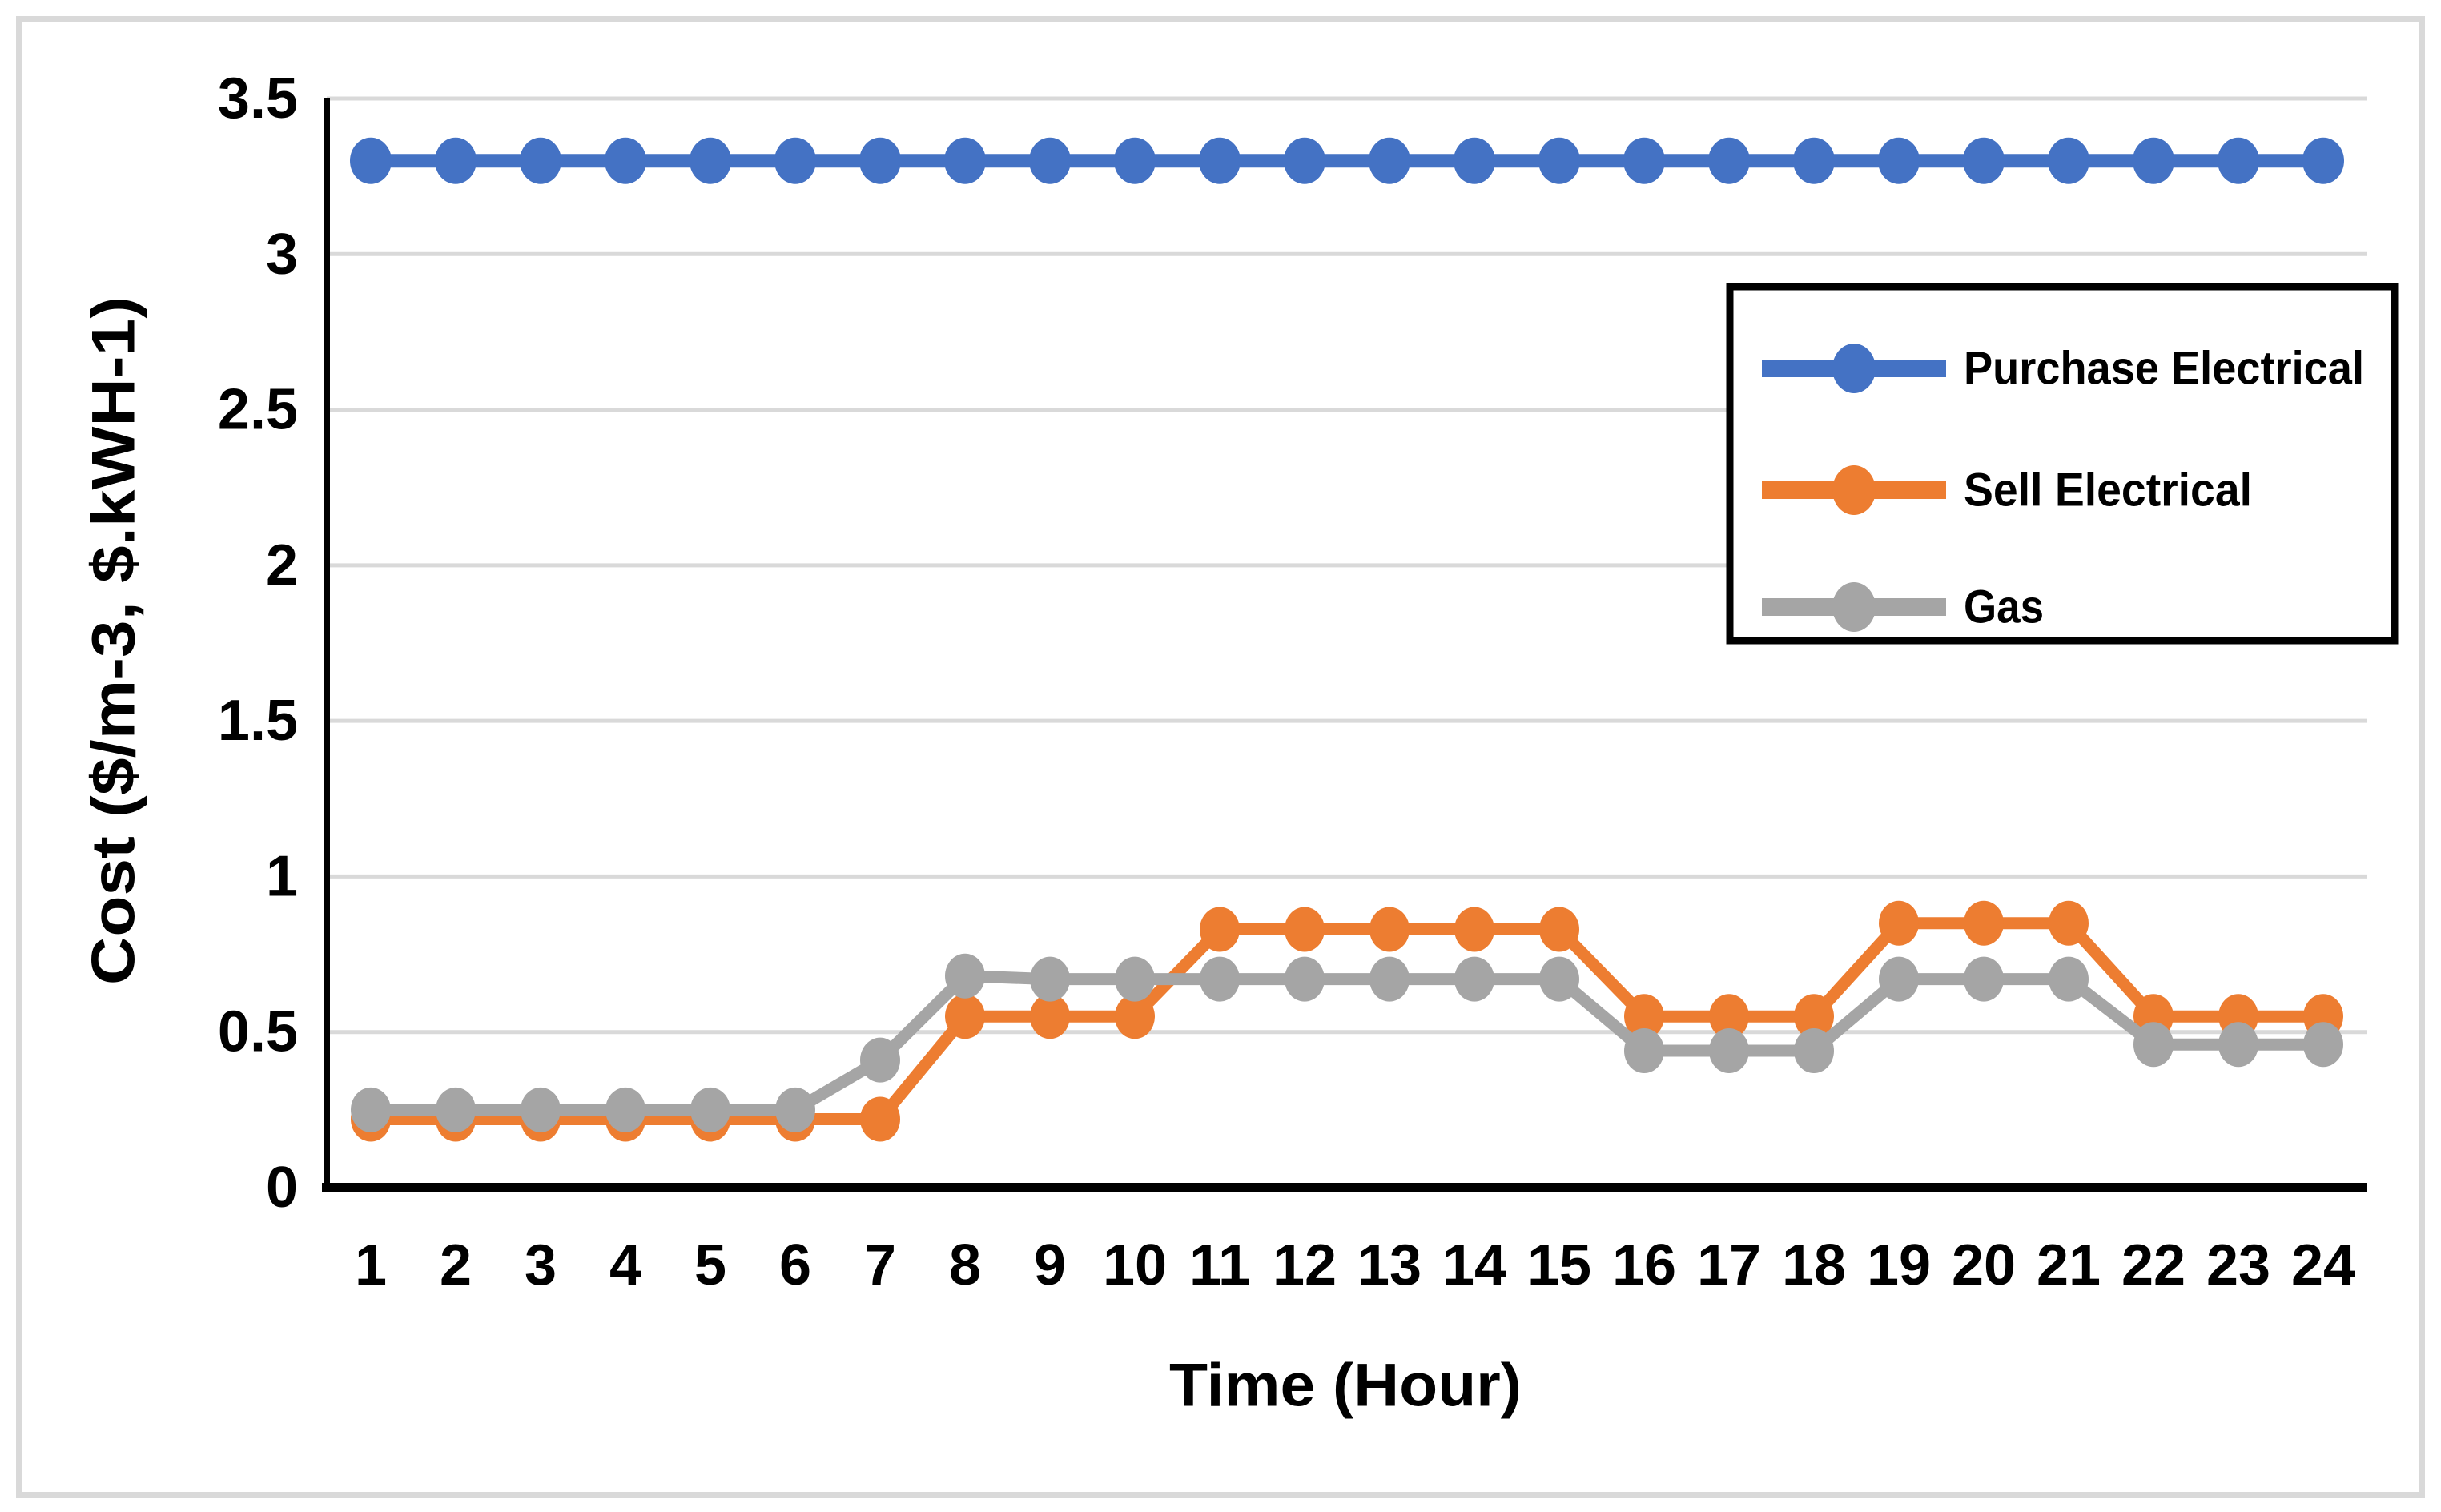 This screenshot has height=1512, width=2441. Describe the element at coordinates (1644, 1265) in the screenshot. I see `x-tick-label: 16` at that location.